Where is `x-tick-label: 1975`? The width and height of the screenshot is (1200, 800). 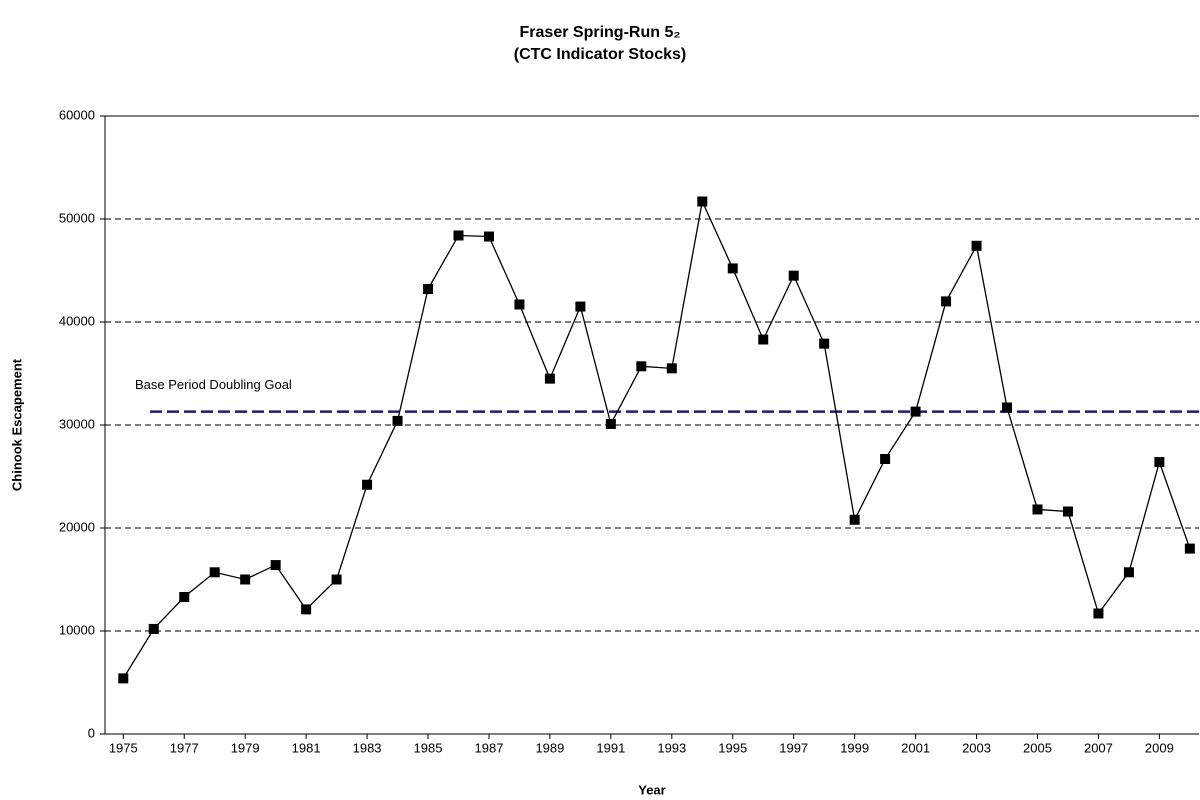
x-tick-label: 1975 is located at coordinates (123, 747).